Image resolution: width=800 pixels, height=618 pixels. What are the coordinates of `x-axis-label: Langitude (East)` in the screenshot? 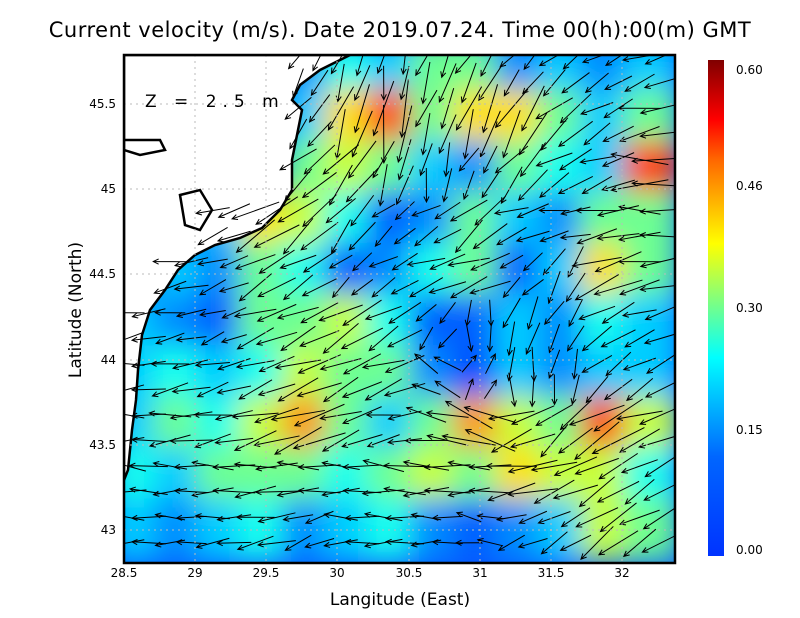 It's located at (400, 600).